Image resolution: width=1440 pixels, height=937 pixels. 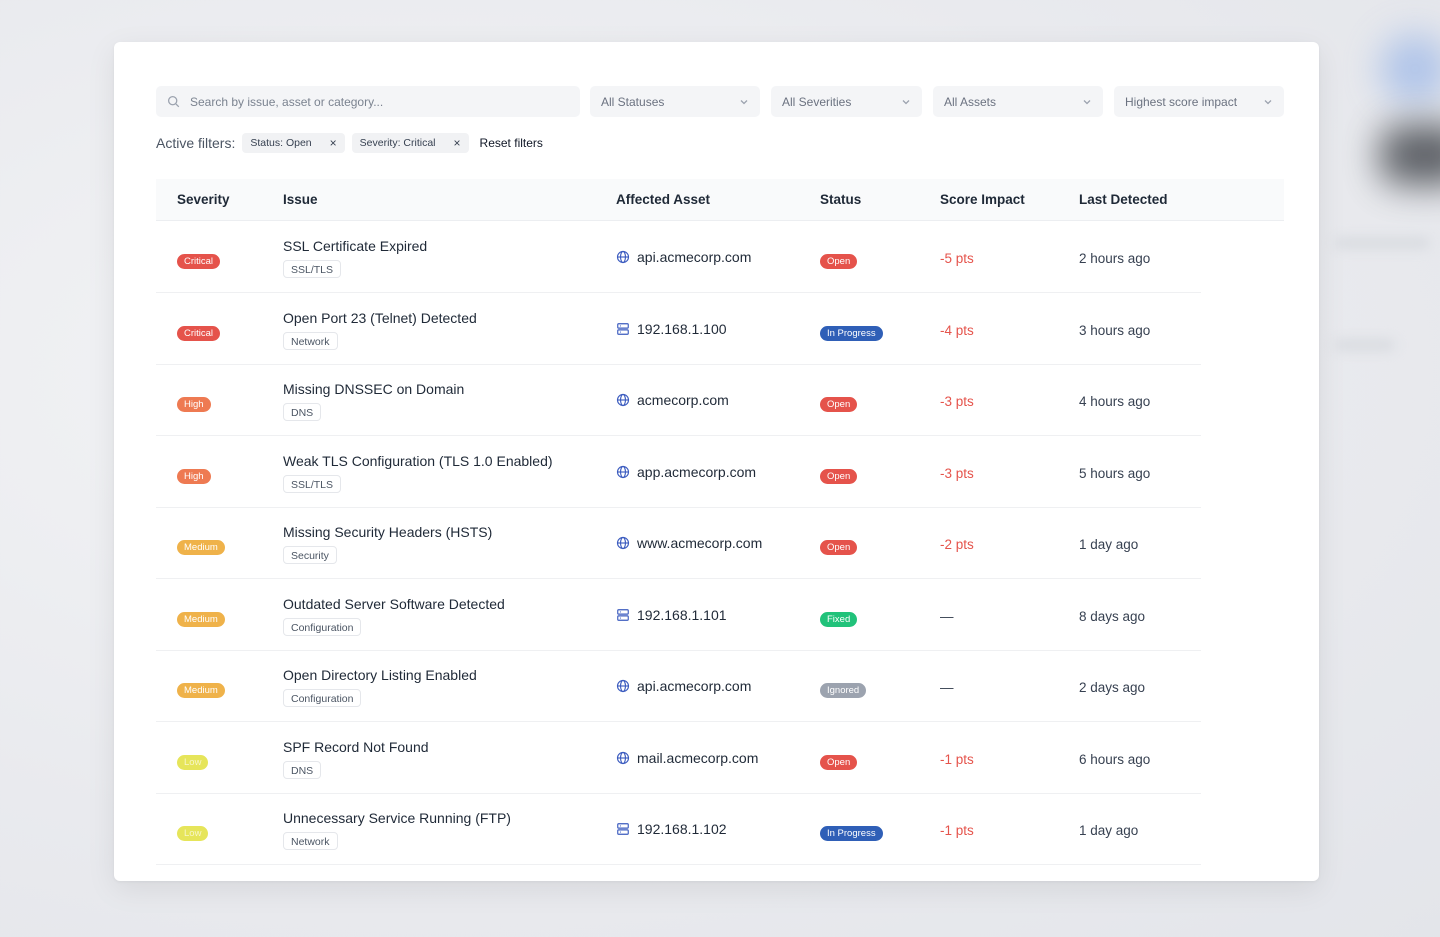 I want to click on column-header-severity: Severity, so click(x=203, y=199).